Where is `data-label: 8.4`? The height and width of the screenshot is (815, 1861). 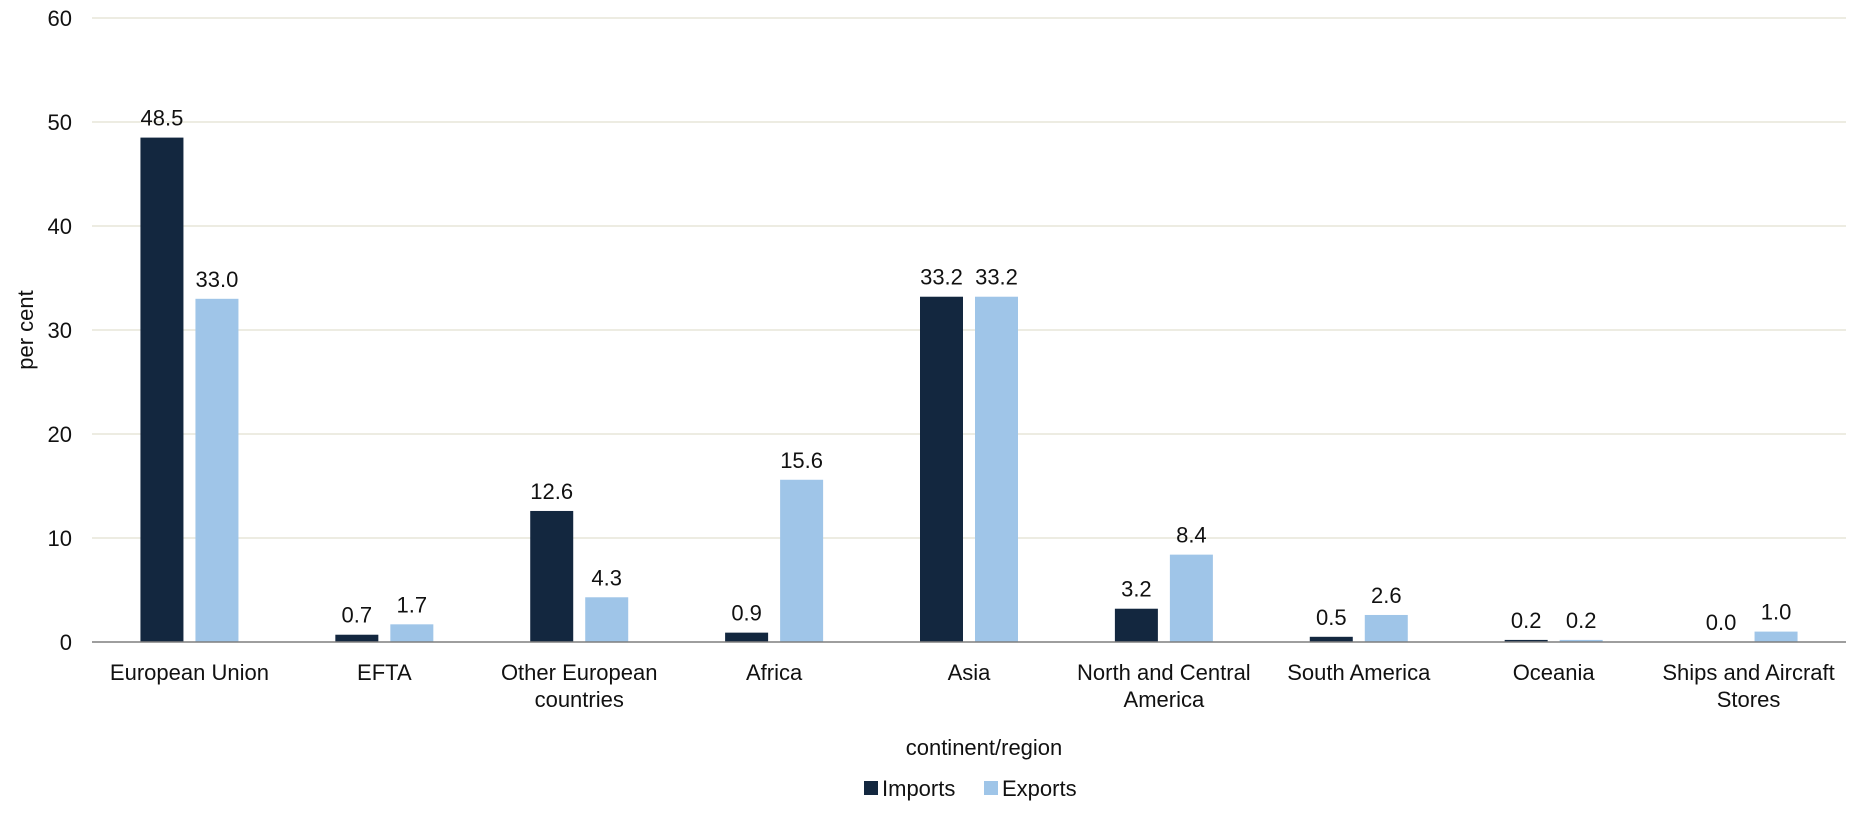 data-label: 8.4 is located at coordinates (1191, 535).